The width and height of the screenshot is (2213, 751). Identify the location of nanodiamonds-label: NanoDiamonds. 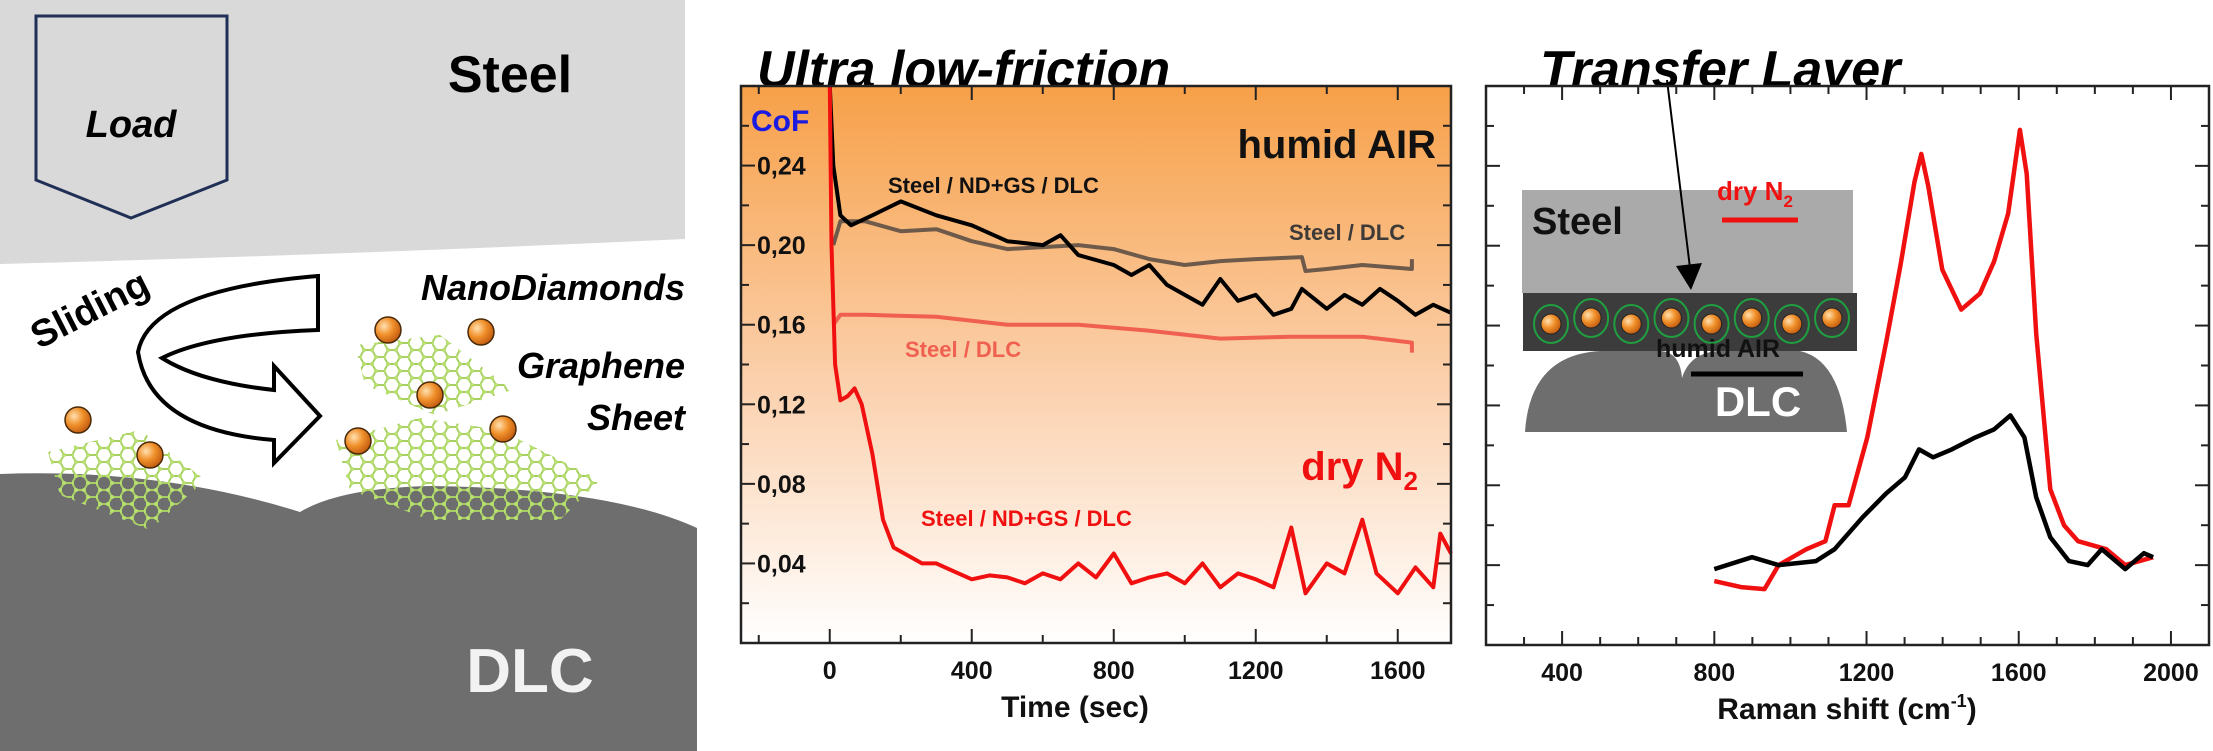
(553, 287).